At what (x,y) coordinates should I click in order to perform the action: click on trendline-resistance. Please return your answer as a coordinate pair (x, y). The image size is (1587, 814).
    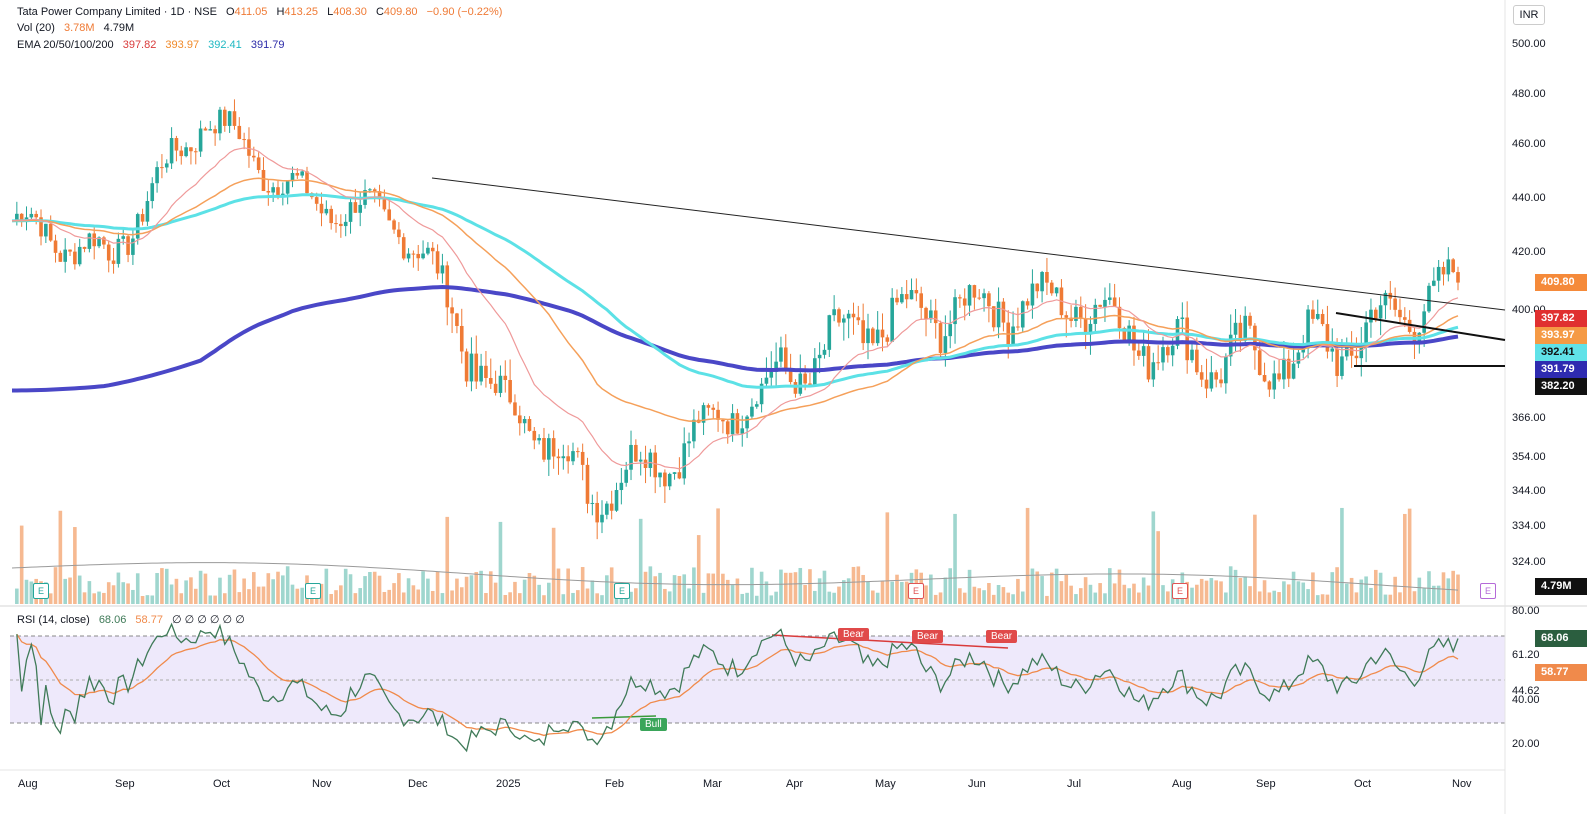
    Looking at the image, I should click on (968, 244).